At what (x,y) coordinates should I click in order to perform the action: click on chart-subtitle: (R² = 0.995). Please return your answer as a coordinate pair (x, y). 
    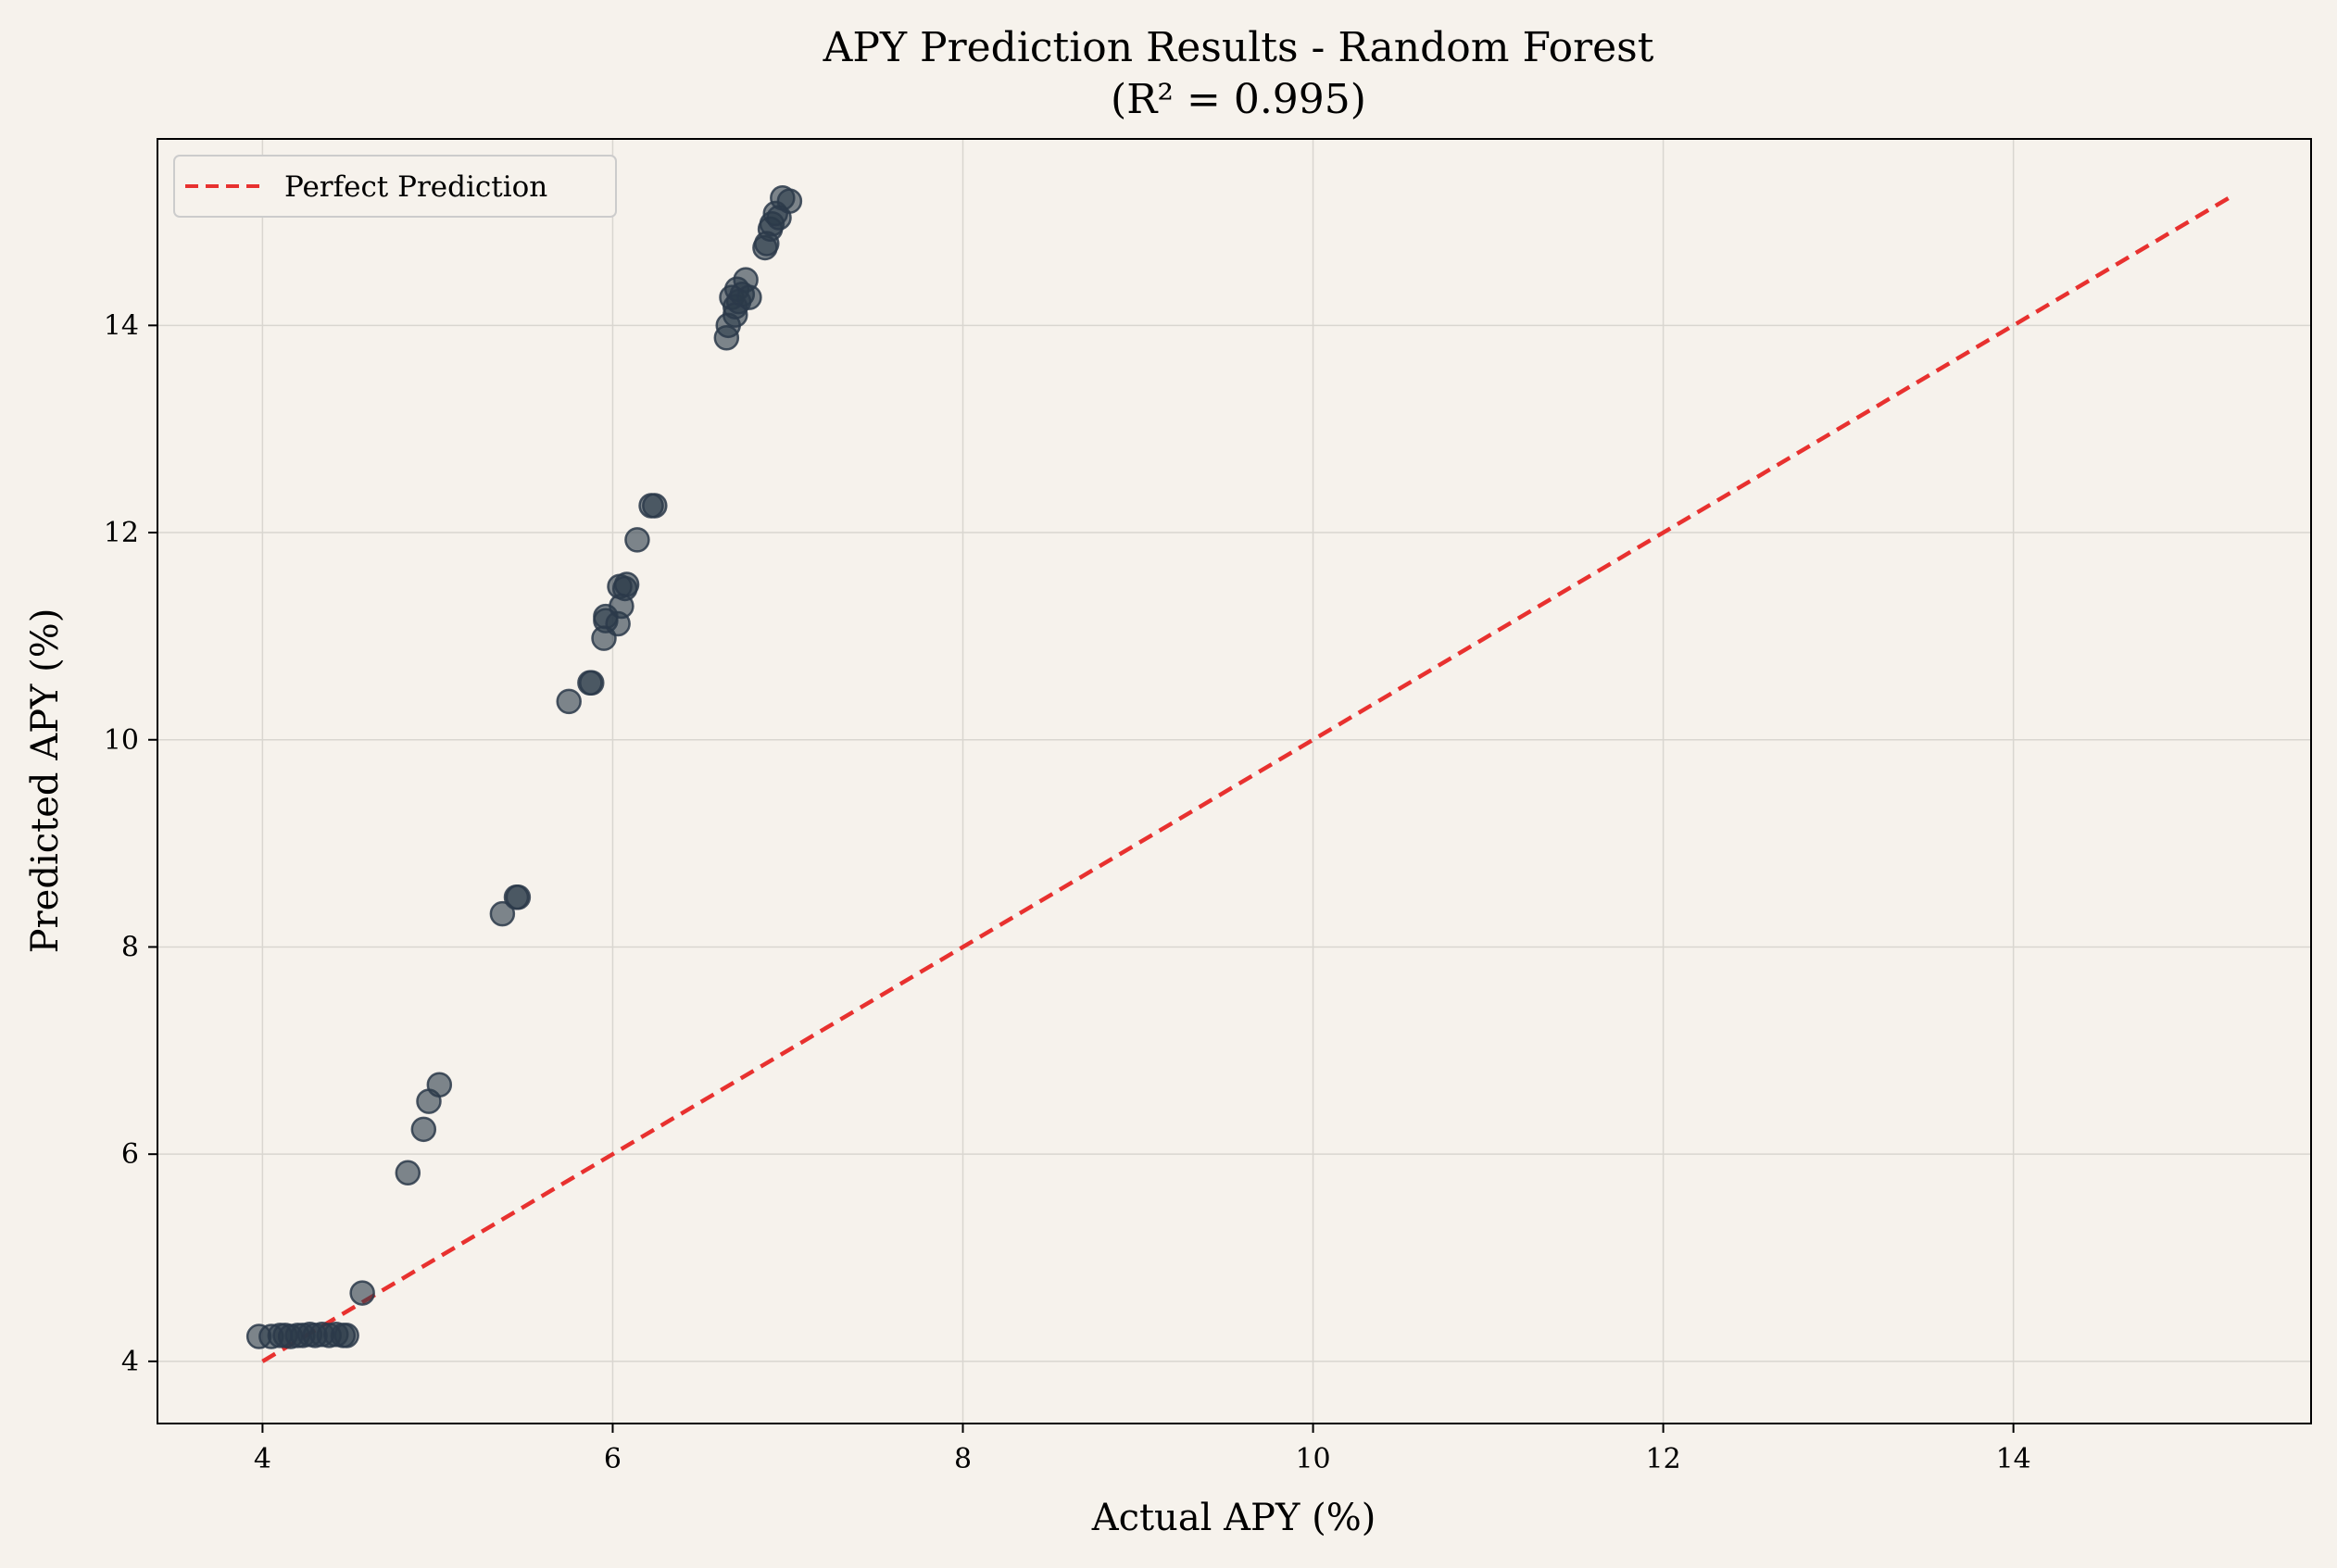
    Looking at the image, I should click on (1238, 100).